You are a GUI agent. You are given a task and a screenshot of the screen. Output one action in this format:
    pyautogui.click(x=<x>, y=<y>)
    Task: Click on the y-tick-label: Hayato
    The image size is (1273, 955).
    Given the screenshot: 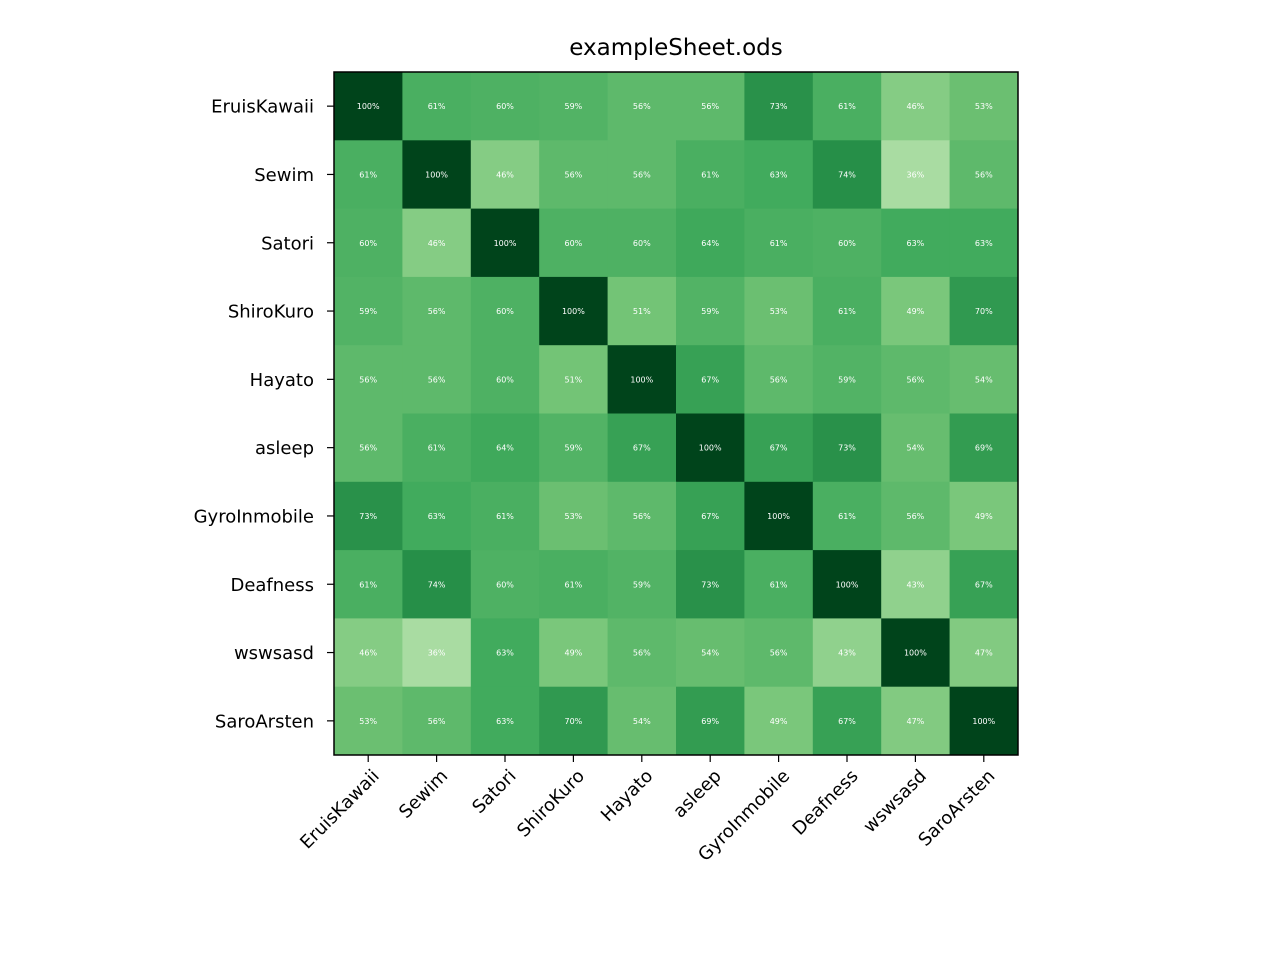 What is the action you would take?
    pyautogui.click(x=282, y=380)
    